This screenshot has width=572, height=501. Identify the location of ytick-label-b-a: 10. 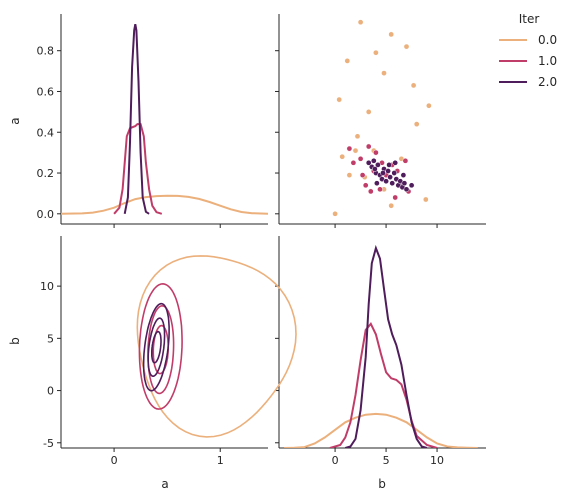
(47, 286).